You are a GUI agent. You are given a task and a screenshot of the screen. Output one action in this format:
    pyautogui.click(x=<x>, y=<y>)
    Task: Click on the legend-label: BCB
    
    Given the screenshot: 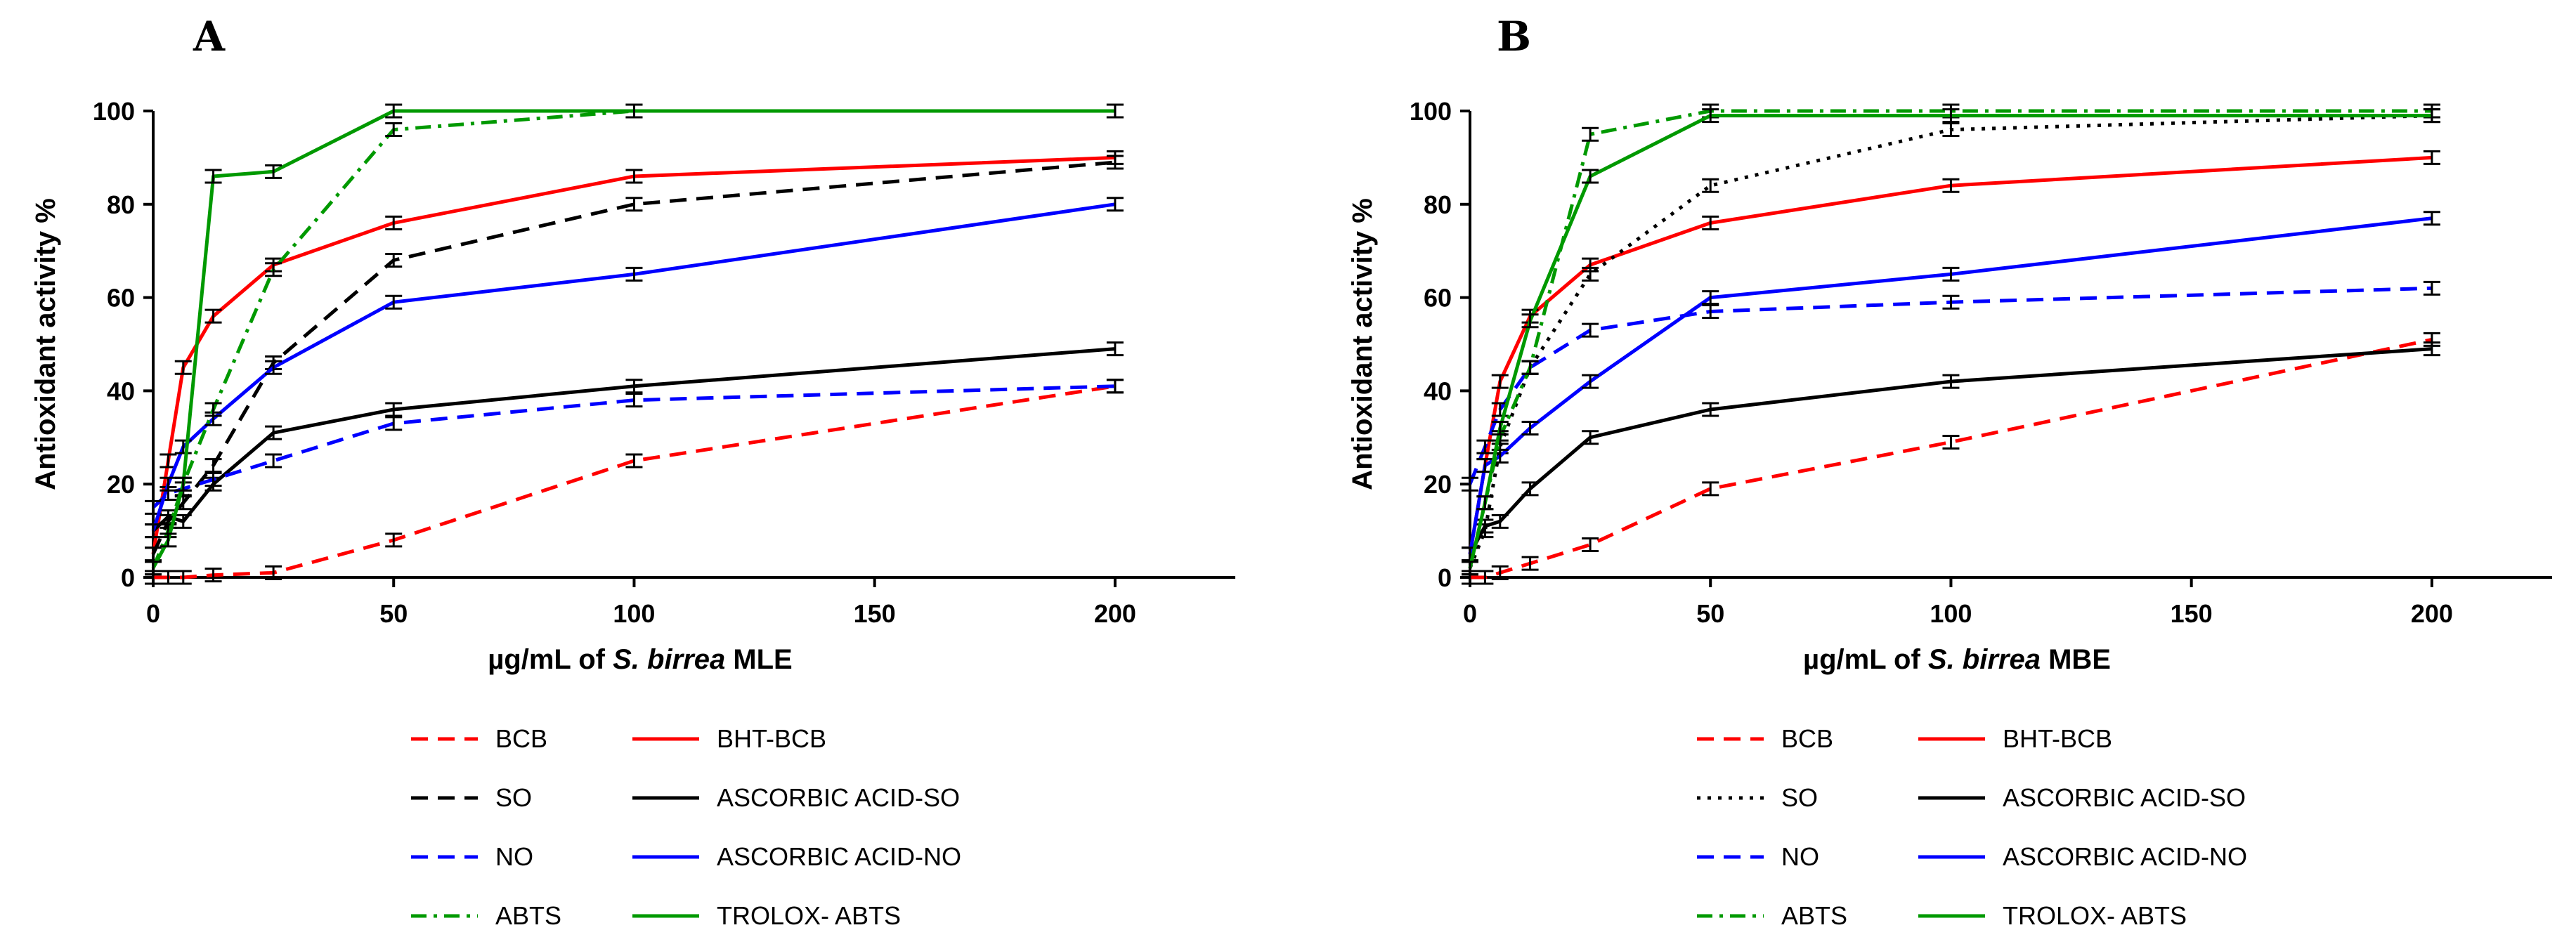 What is the action you would take?
    pyautogui.click(x=521, y=738)
    